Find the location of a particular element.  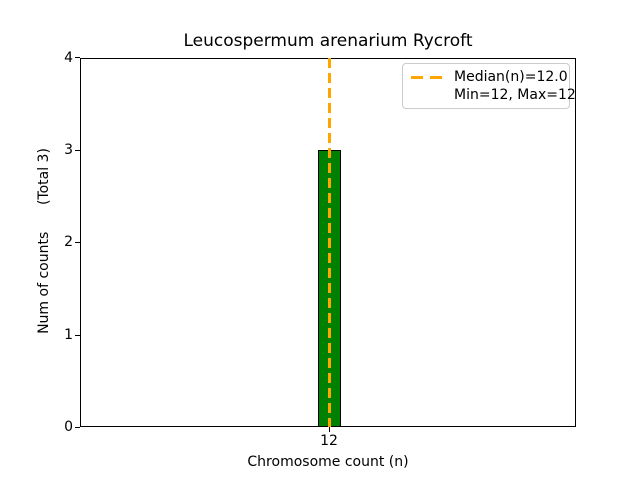

legend-entry-median: Median(n)=12.0 is located at coordinates (489, 77).